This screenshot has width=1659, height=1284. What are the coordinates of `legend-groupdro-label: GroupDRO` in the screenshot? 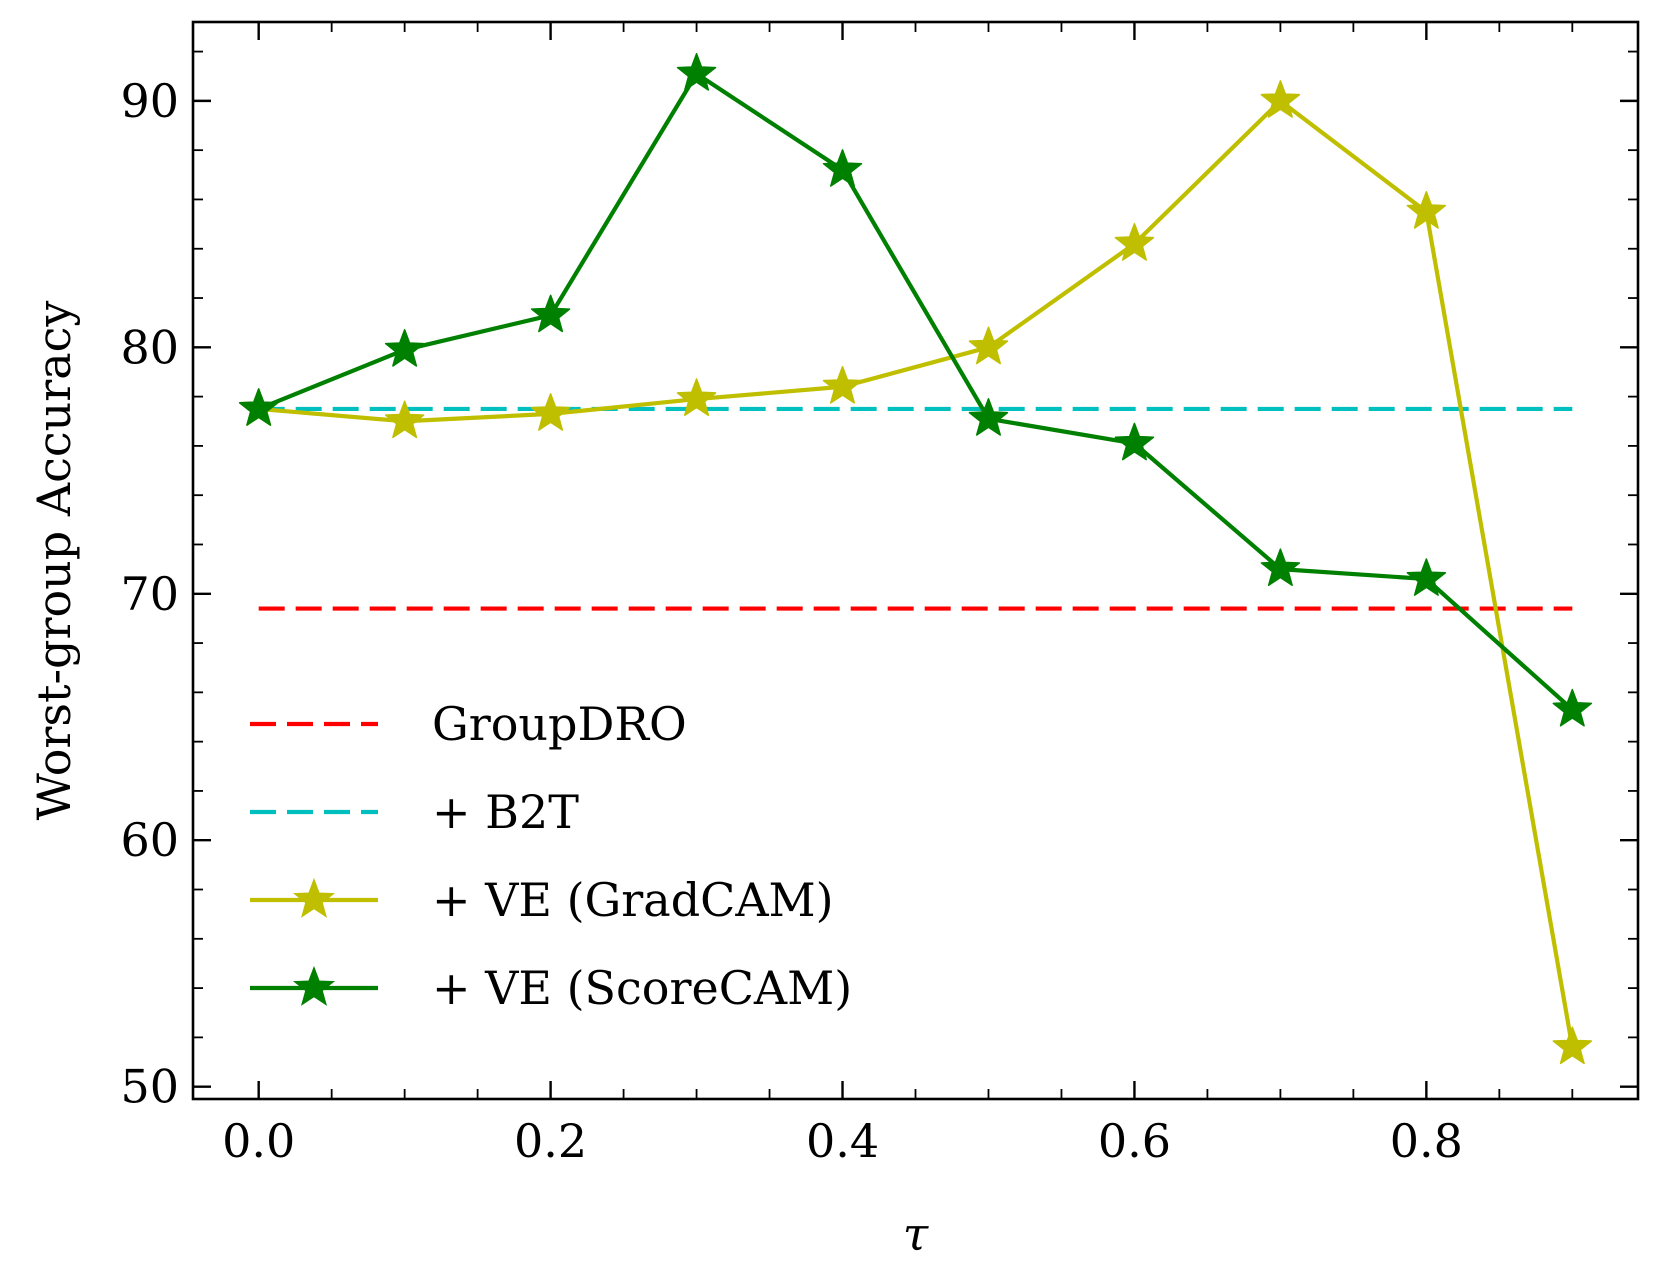 It's located at (559, 724).